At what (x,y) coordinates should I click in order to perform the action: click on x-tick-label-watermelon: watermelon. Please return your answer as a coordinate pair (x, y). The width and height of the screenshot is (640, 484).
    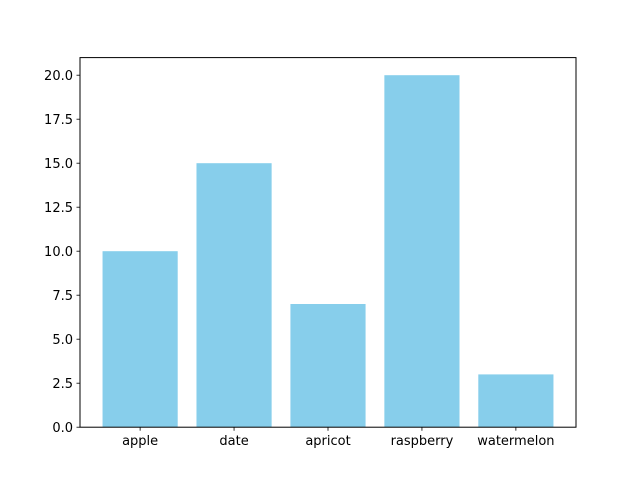
    Looking at the image, I should click on (515, 441).